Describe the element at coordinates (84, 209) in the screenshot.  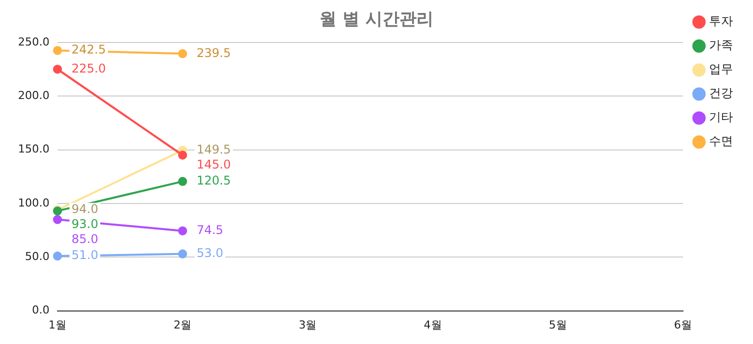
I see `data-label: 94.0` at that location.